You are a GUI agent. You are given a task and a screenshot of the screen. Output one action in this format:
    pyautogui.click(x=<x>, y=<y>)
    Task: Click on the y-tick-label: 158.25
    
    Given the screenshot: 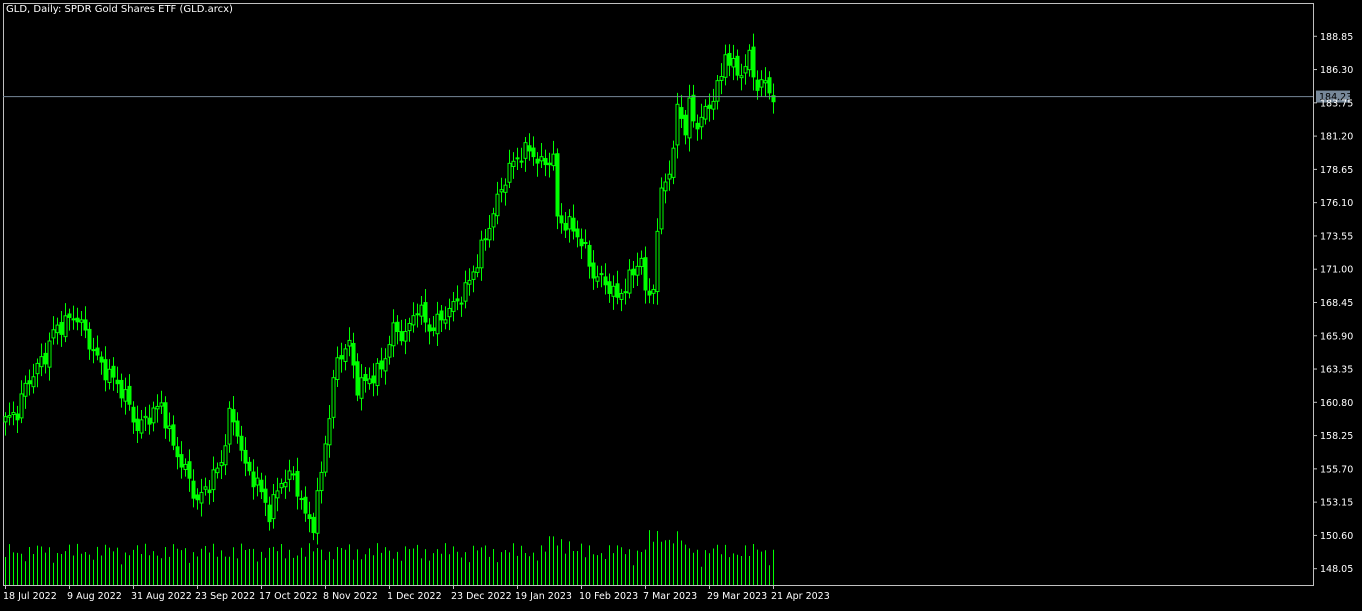 What is the action you would take?
    pyautogui.click(x=1336, y=436)
    